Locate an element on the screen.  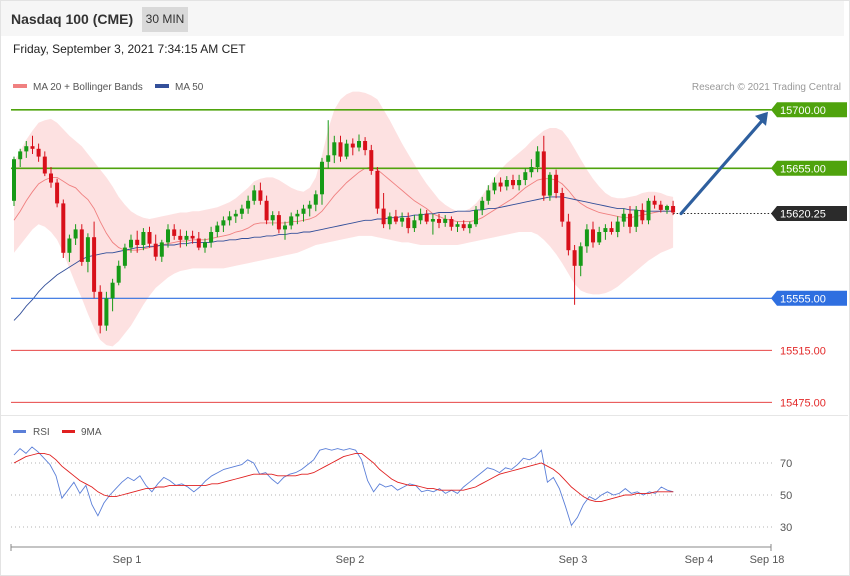
timestamp: Friday, September 3, 2021 7:34:15 AM CET is located at coordinates (129, 49).